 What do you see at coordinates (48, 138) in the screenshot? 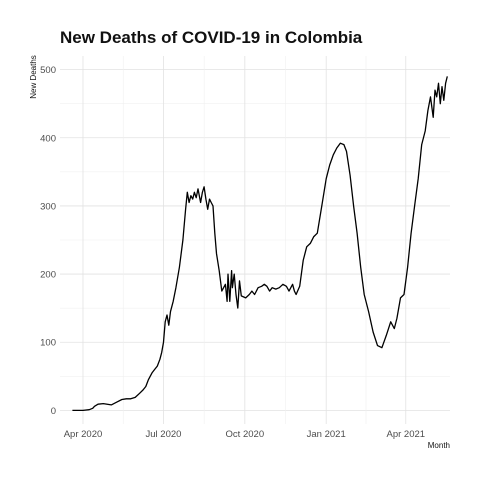
I see `y-tick-label: 400` at bounding box center [48, 138].